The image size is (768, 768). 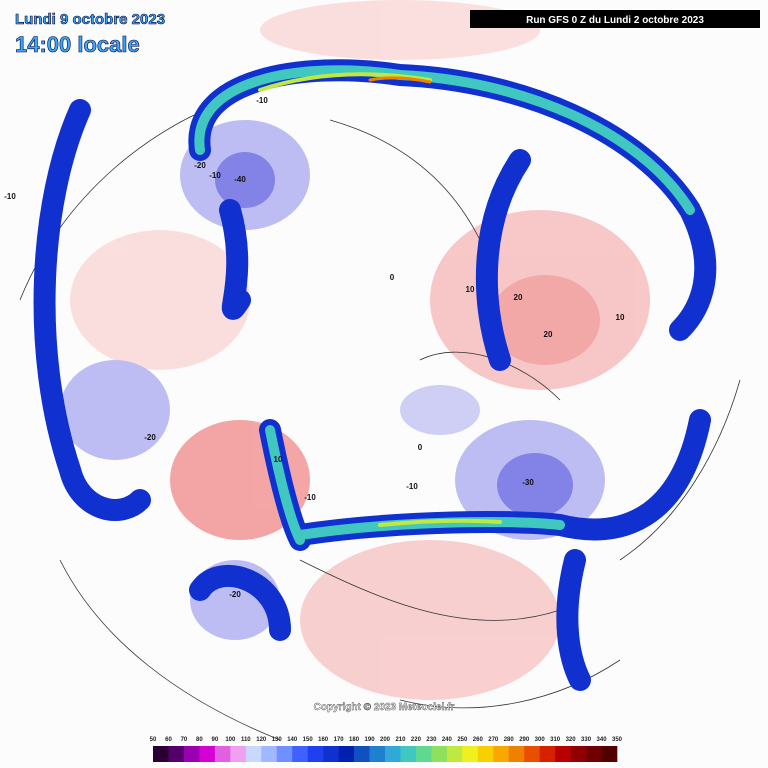 What do you see at coordinates (240, 179) in the screenshot?
I see `contour-label: -40` at bounding box center [240, 179].